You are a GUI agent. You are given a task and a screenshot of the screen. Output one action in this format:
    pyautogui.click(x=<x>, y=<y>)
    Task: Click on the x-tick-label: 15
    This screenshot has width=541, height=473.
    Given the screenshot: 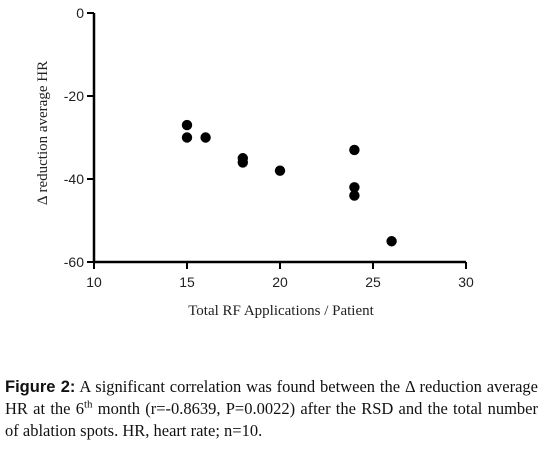 What is the action you would take?
    pyautogui.click(x=187, y=282)
    